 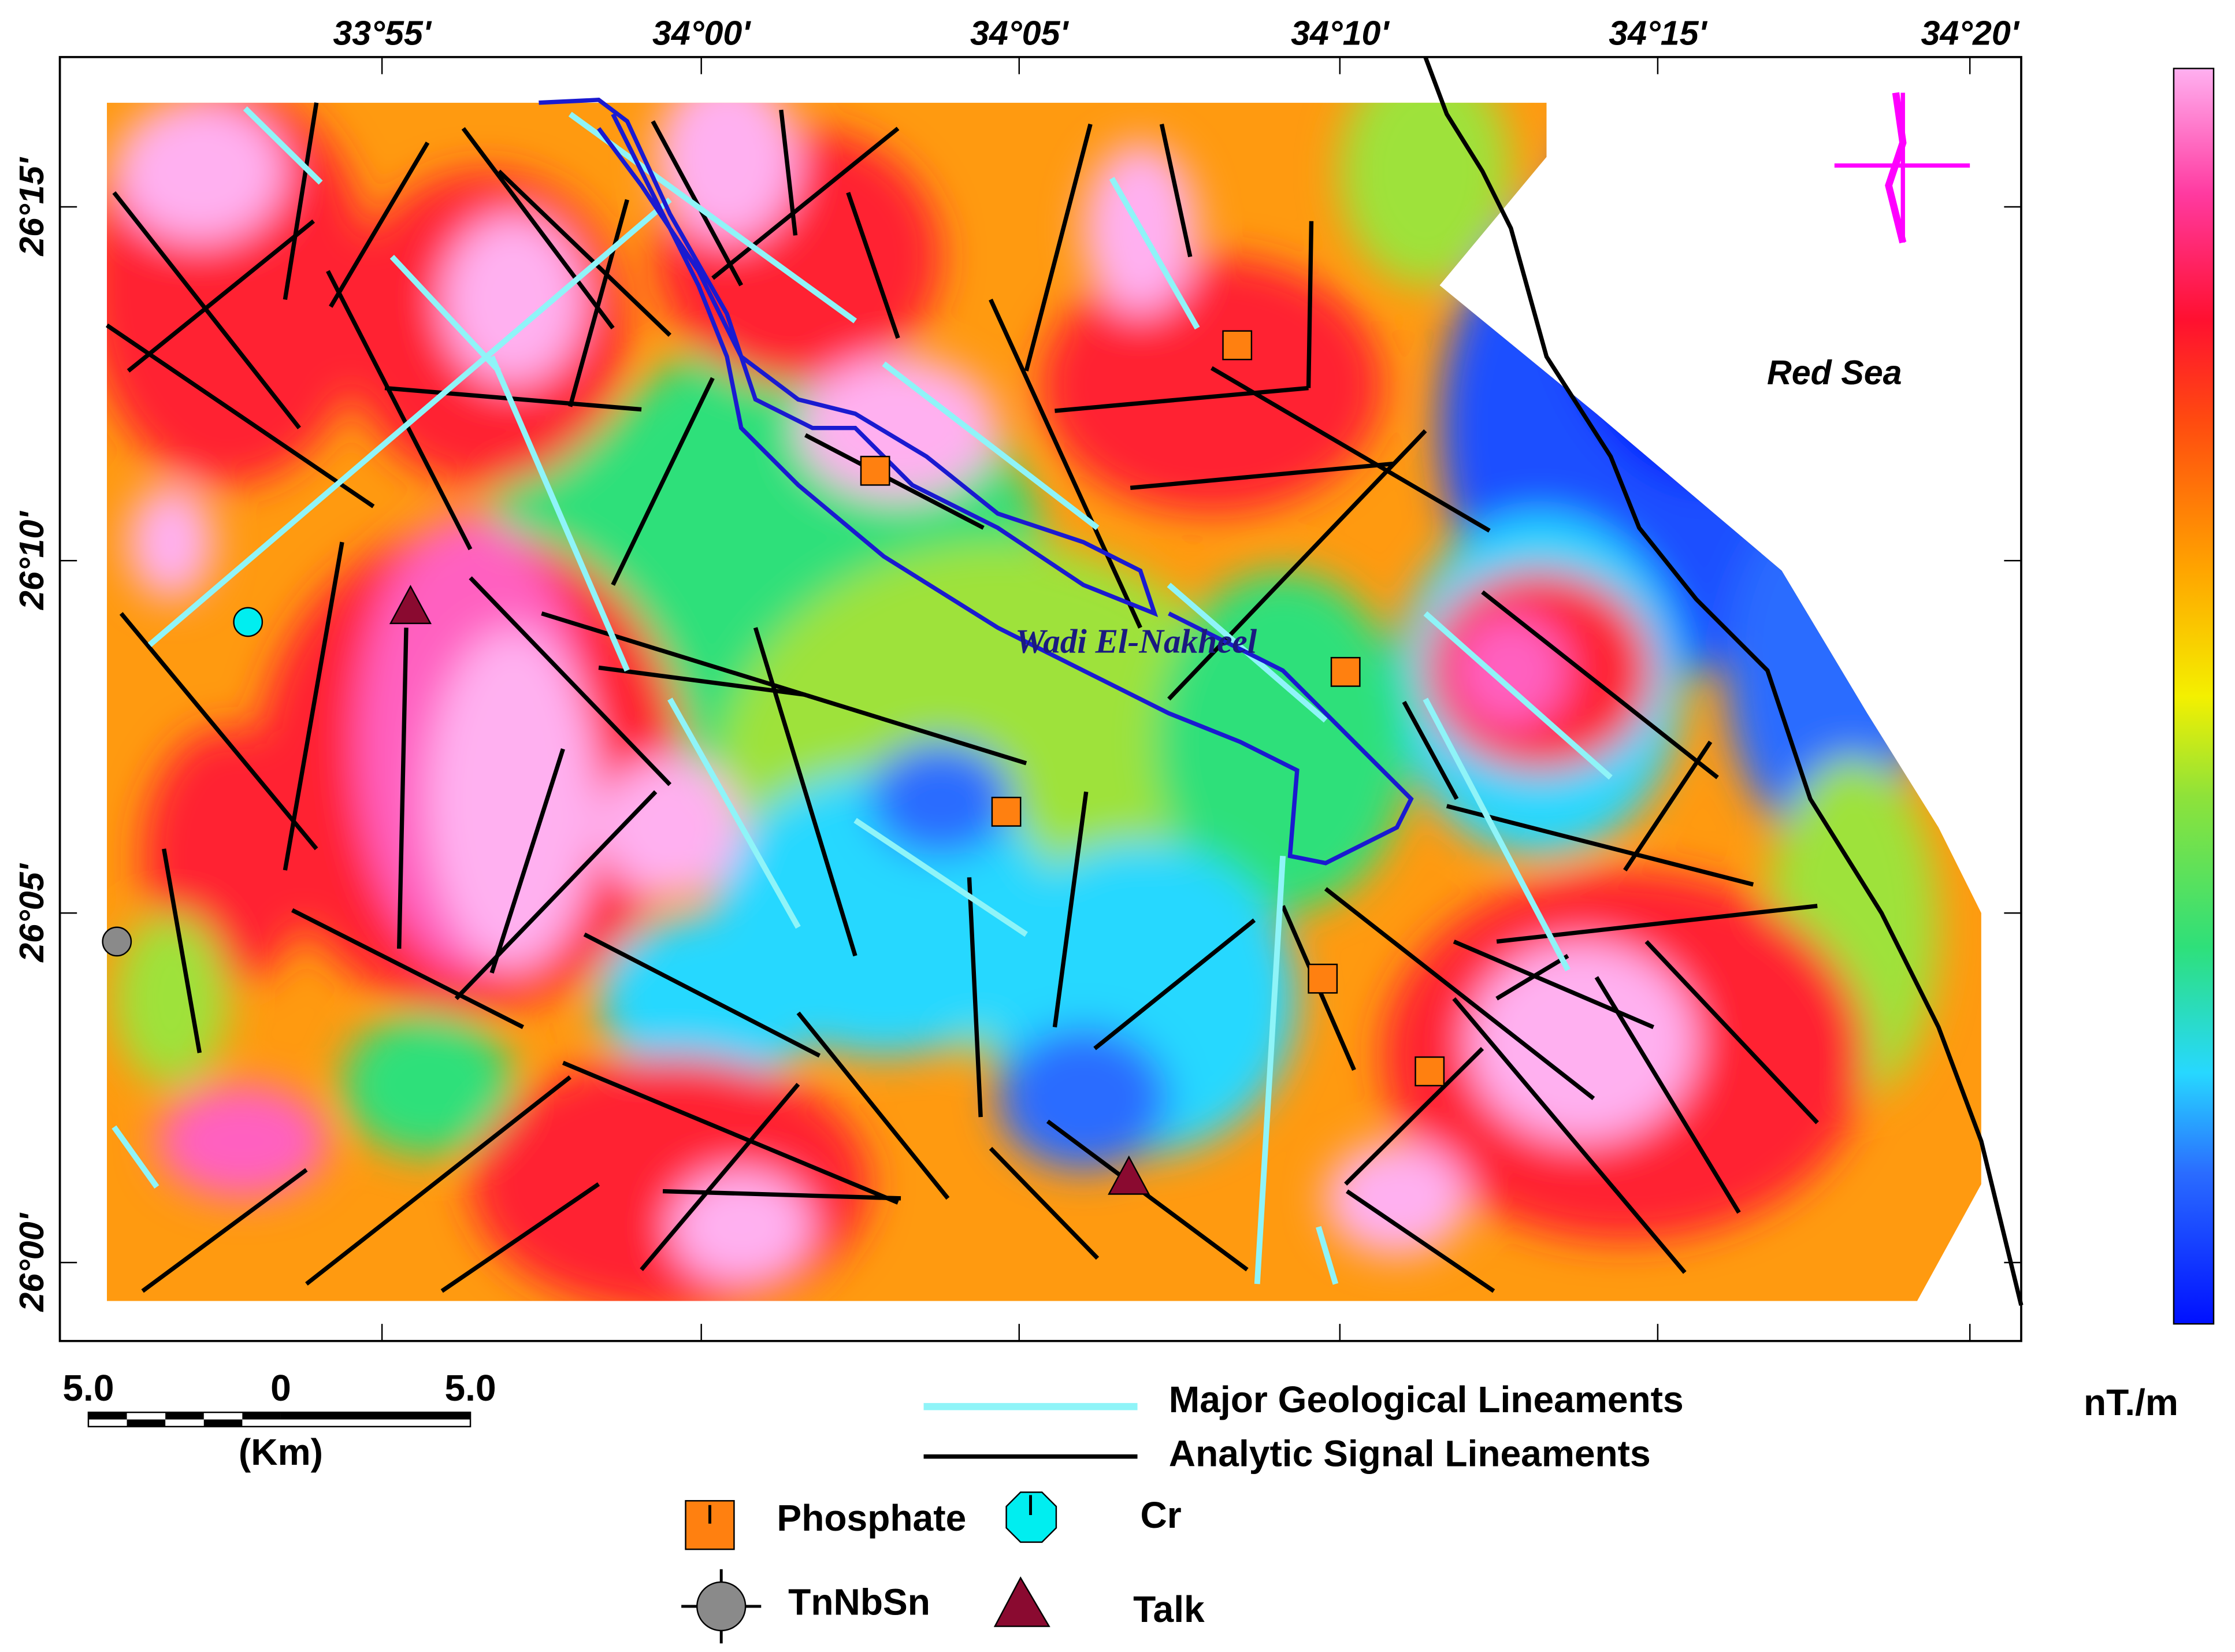 What do you see at coordinates (1902, 168) in the screenshot?
I see `north-arrow` at bounding box center [1902, 168].